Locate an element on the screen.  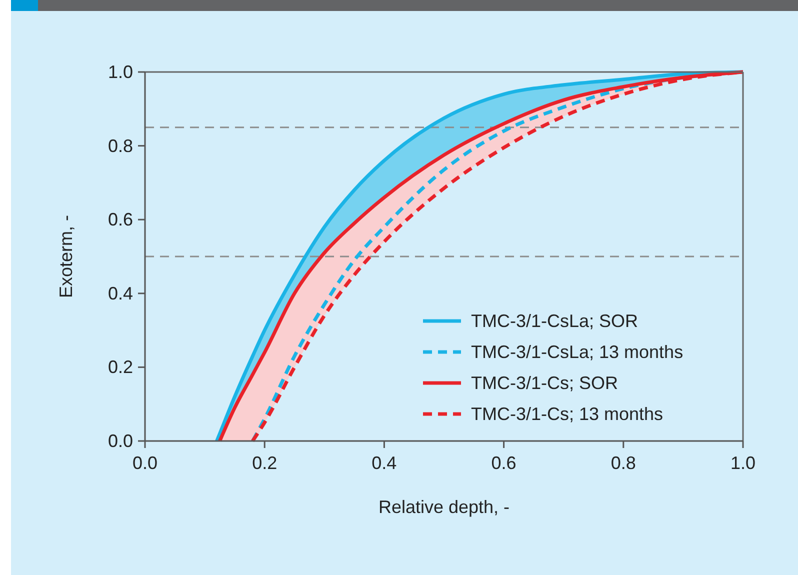
x-tick-label: 0.0 is located at coordinates (145, 463).